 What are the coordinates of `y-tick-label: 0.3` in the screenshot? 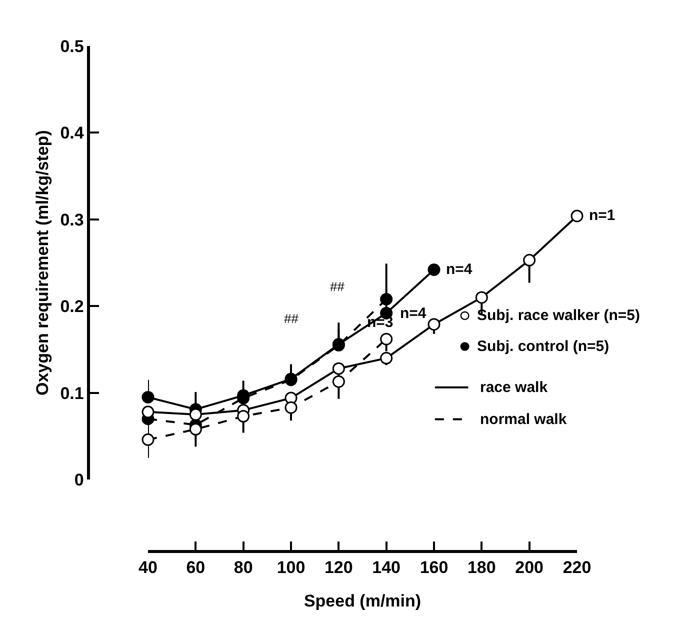 It's located at (72, 220).